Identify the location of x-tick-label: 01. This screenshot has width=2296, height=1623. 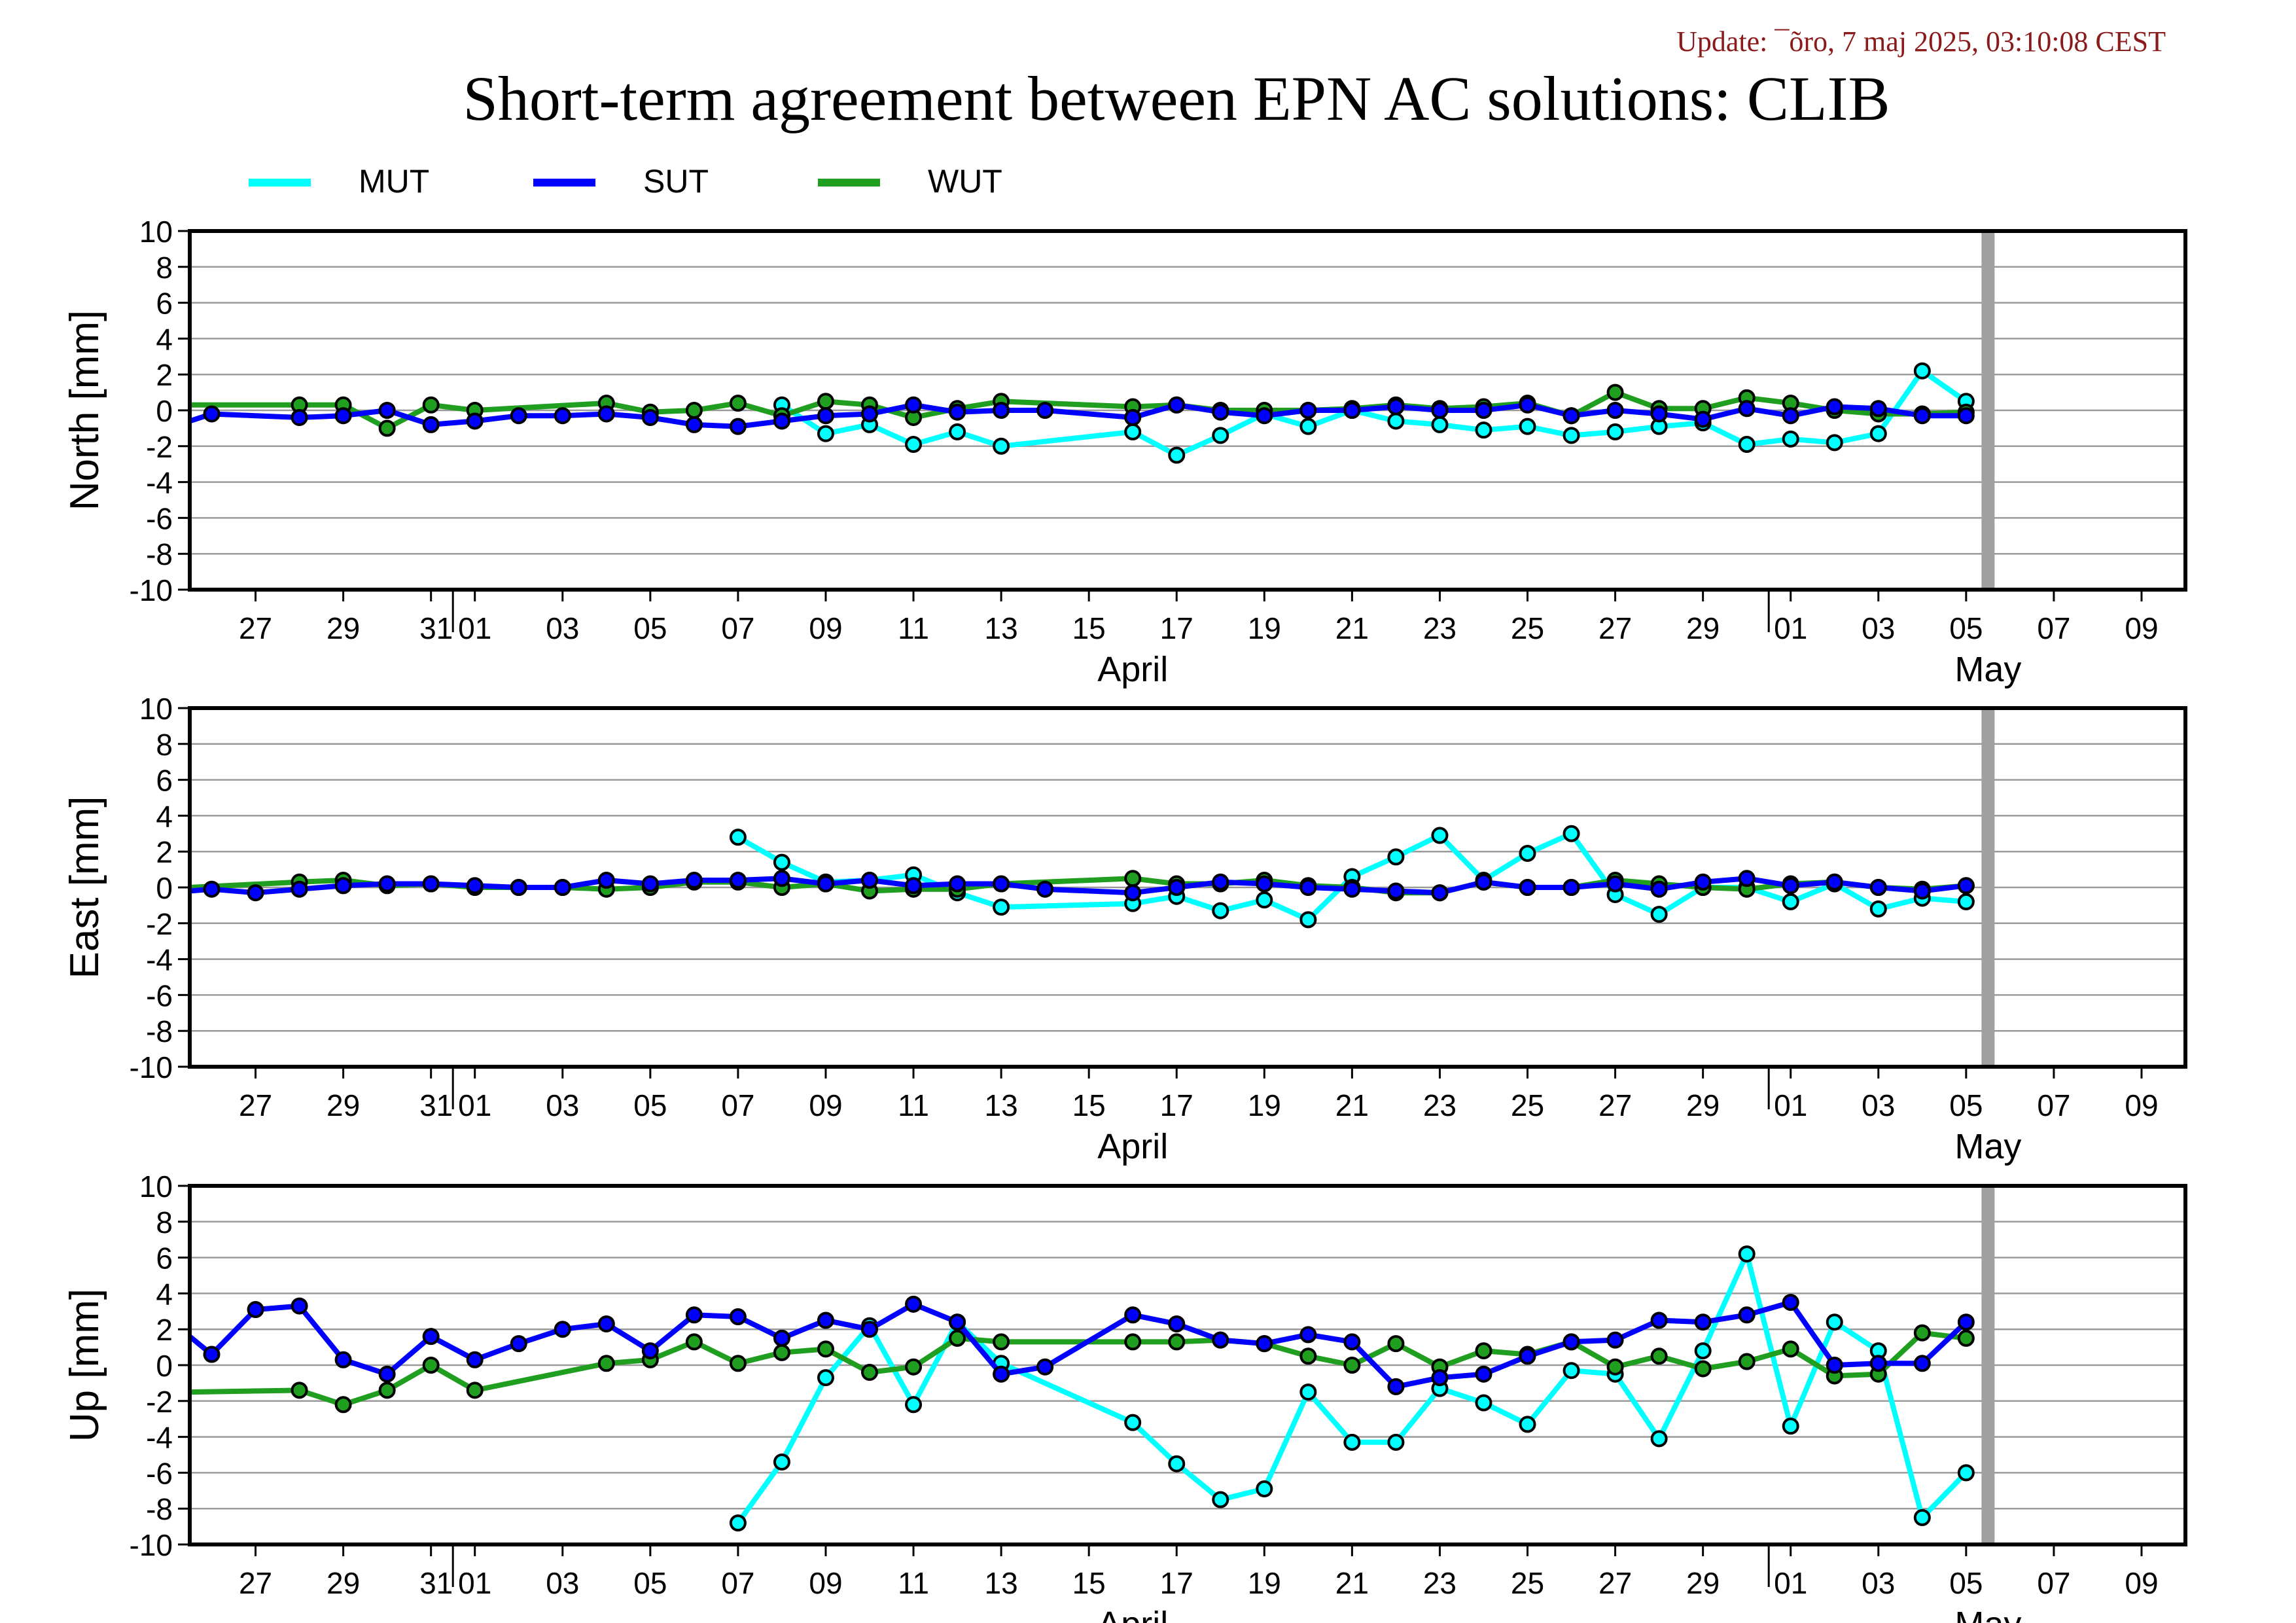
(1790, 628).